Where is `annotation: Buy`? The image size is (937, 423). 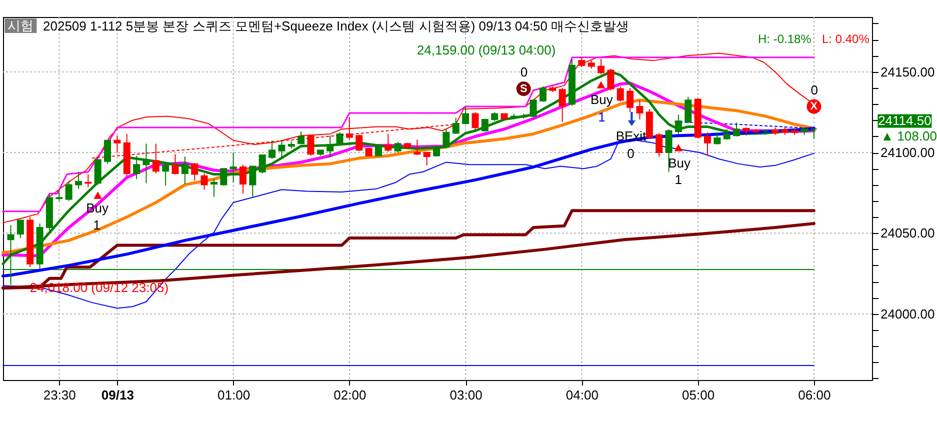 annotation: Buy is located at coordinates (602, 99).